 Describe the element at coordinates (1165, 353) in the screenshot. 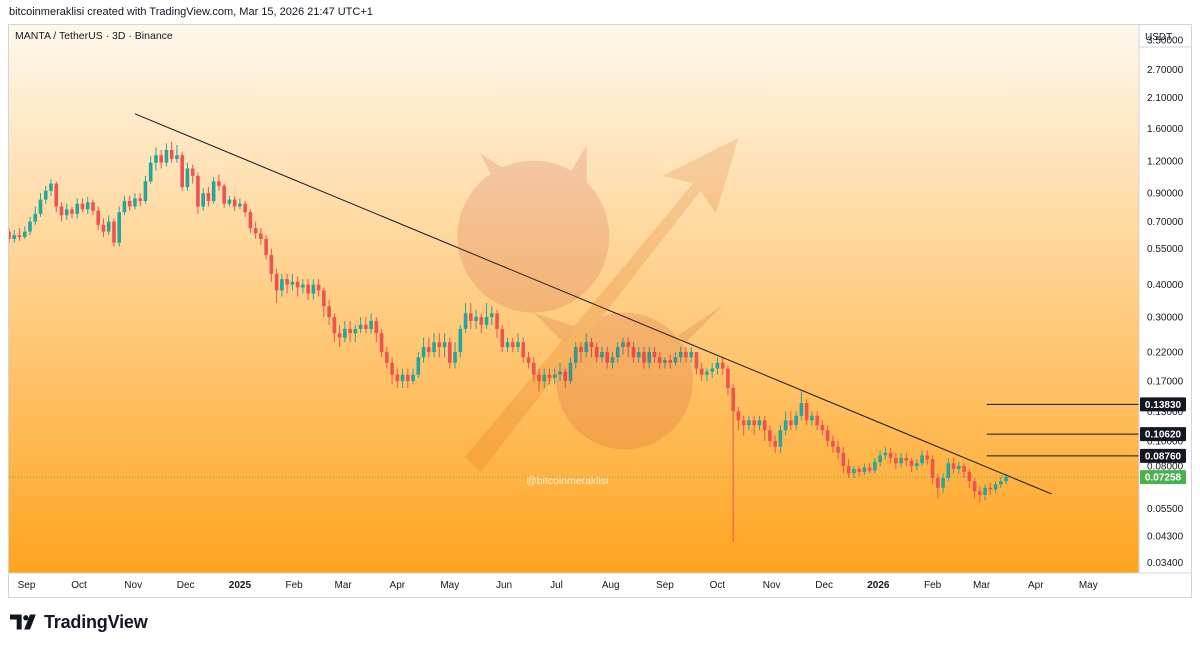

I see `price-tick-label: 0.22000` at that location.